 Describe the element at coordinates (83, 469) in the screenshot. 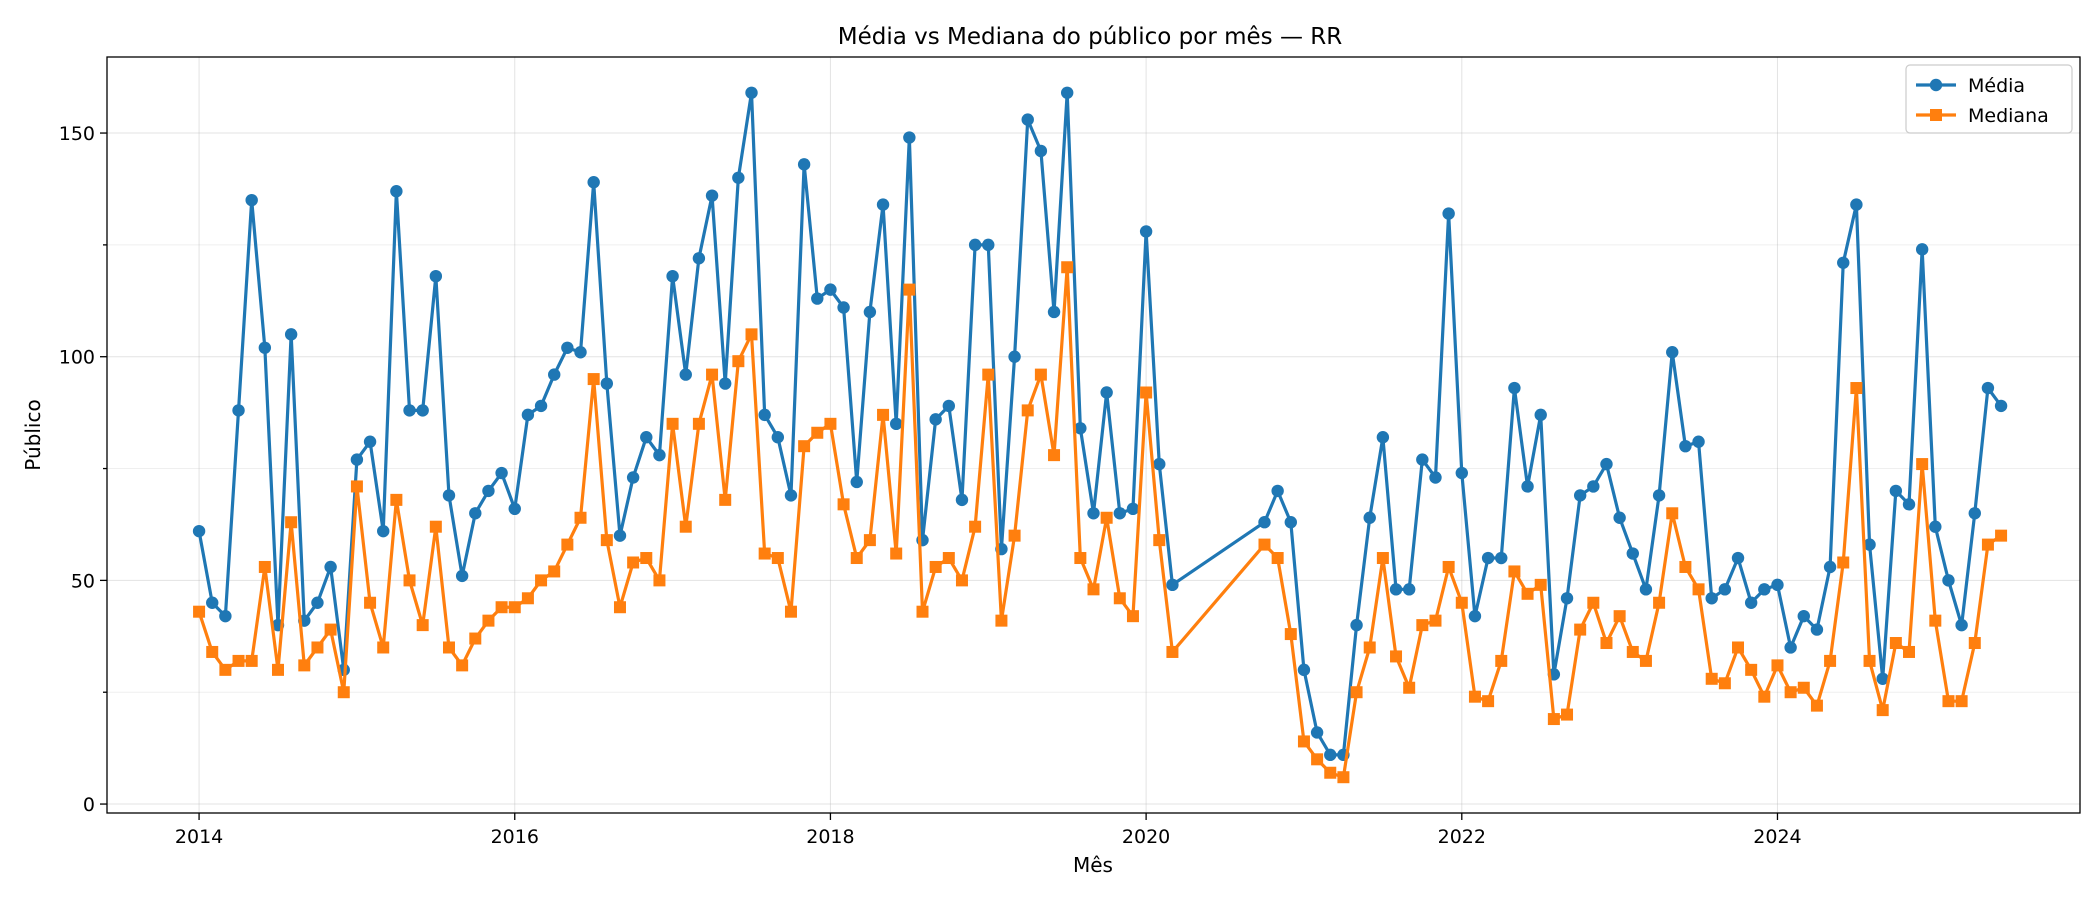

I see `y-axis-ticks: 0 50 100 150` at that location.